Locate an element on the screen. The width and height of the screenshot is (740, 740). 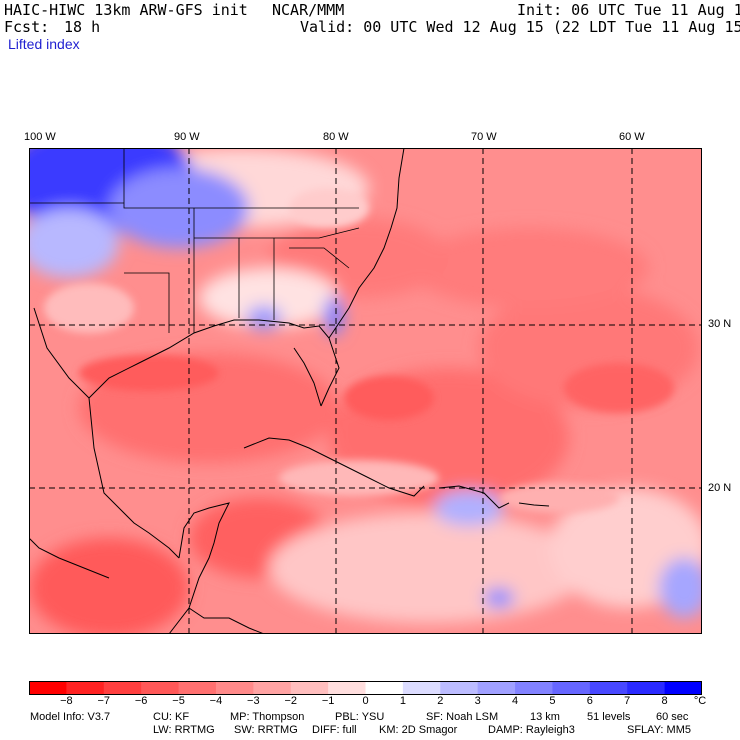
colorbar-tick-label: 8 is located at coordinates (664, 701).